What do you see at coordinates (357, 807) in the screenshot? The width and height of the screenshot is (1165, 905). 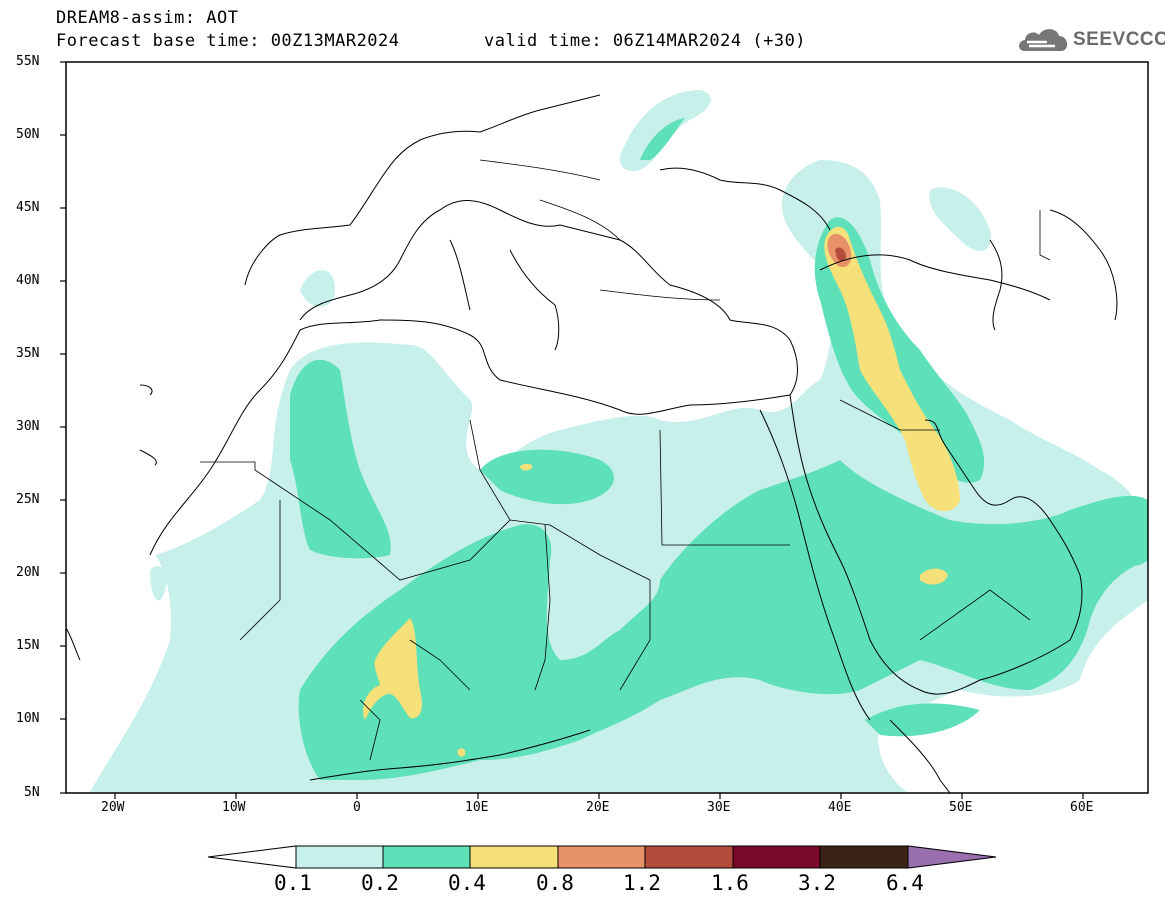 I see `lon-label: 0` at bounding box center [357, 807].